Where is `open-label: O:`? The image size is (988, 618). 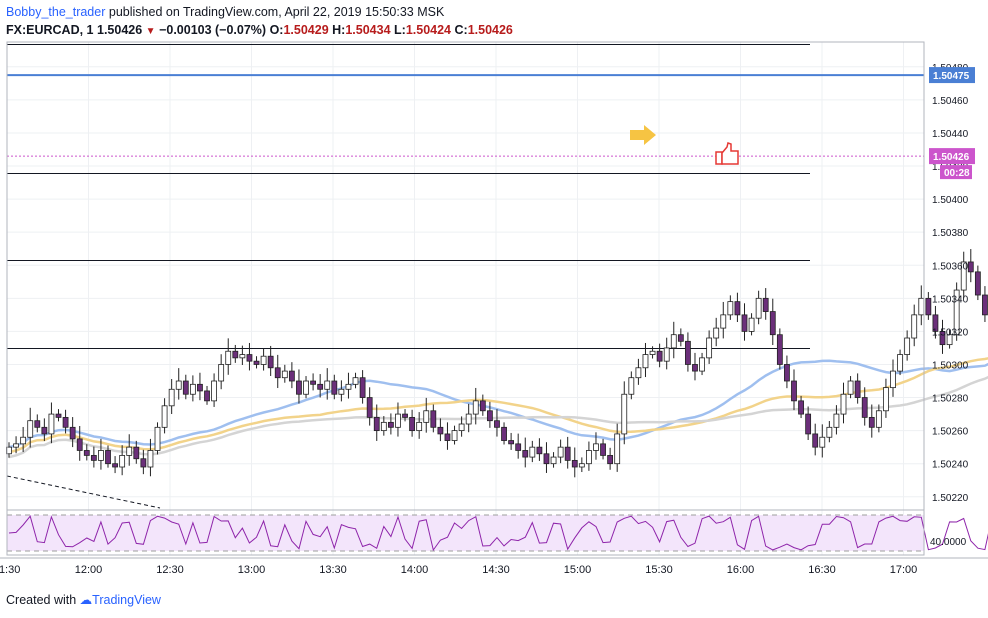
open-label: O: is located at coordinates (276, 30).